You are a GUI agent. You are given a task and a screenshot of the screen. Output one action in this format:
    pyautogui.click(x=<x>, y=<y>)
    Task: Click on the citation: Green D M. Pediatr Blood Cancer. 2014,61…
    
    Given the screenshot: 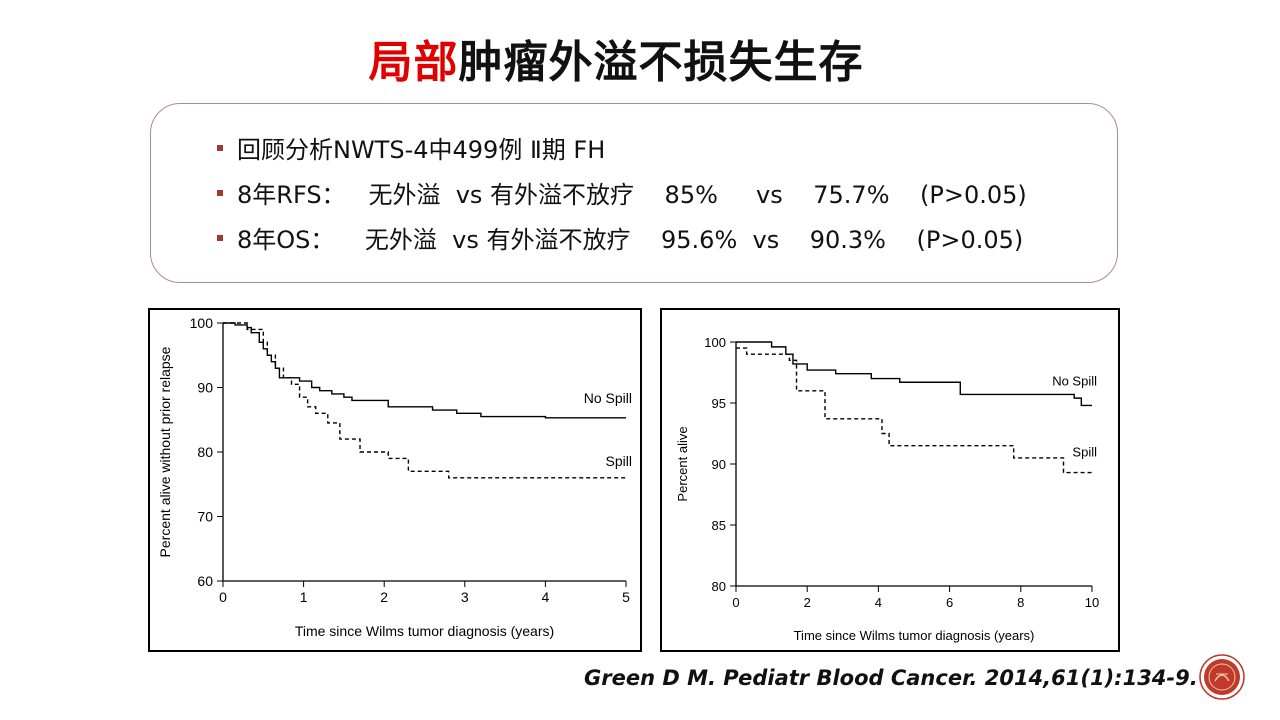 What is the action you would take?
    pyautogui.click(x=891, y=678)
    